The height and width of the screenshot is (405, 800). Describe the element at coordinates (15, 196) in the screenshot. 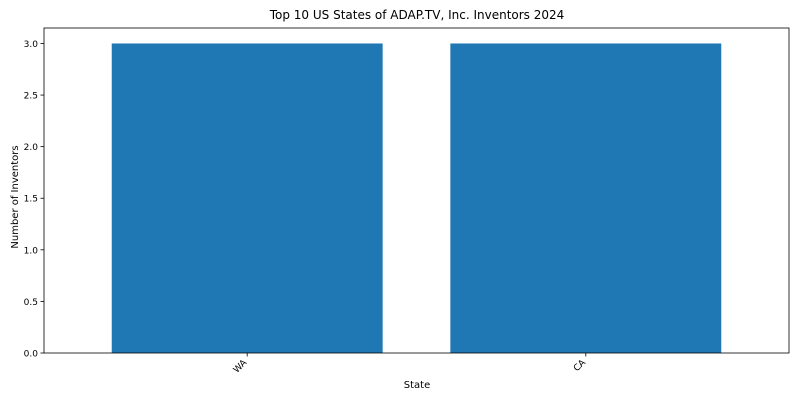

I see `y-axis-label: Number of Inventors` at that location.